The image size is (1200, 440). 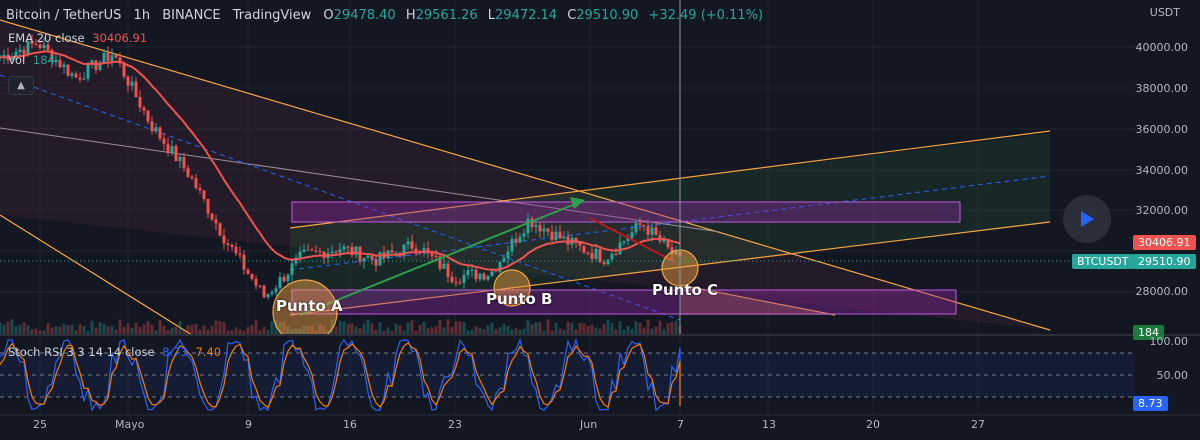 I want to click on price-tick: 36000.00, so click(x=1162, y=129).